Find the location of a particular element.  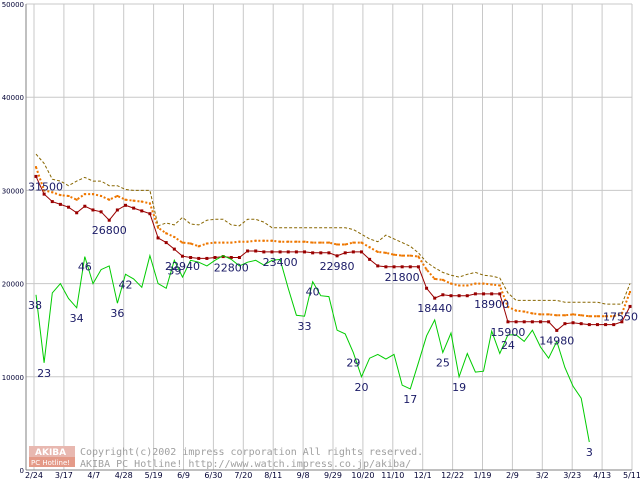

data-label: 39 is located at coordinates (174, 270).